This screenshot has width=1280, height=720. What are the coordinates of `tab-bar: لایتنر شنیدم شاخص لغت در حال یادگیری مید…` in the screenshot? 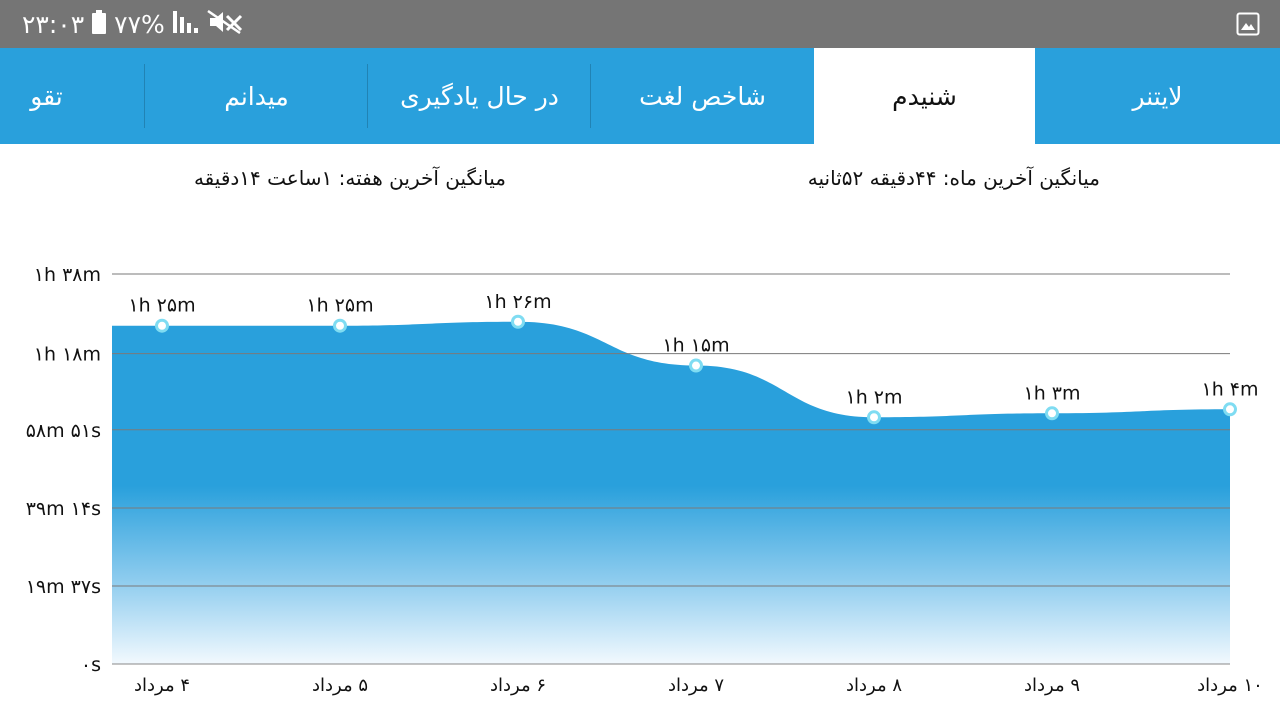 It's located at (640, 96).